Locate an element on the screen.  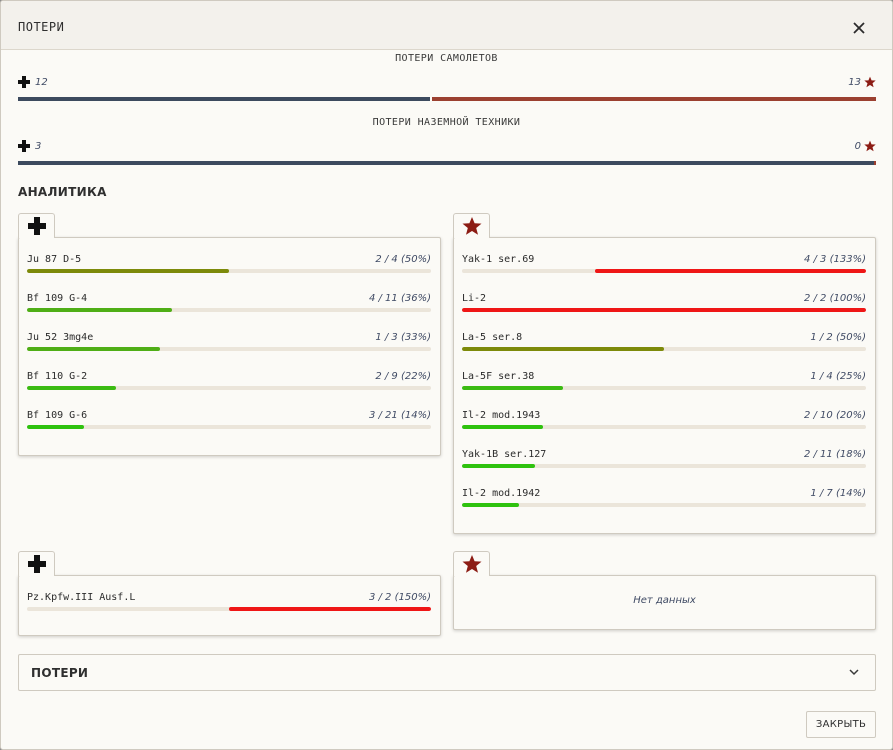
analytics-row: Pz.Kpfw.III Ausf.L 3 / 2 (150%) is located at coordinates (229, 607).